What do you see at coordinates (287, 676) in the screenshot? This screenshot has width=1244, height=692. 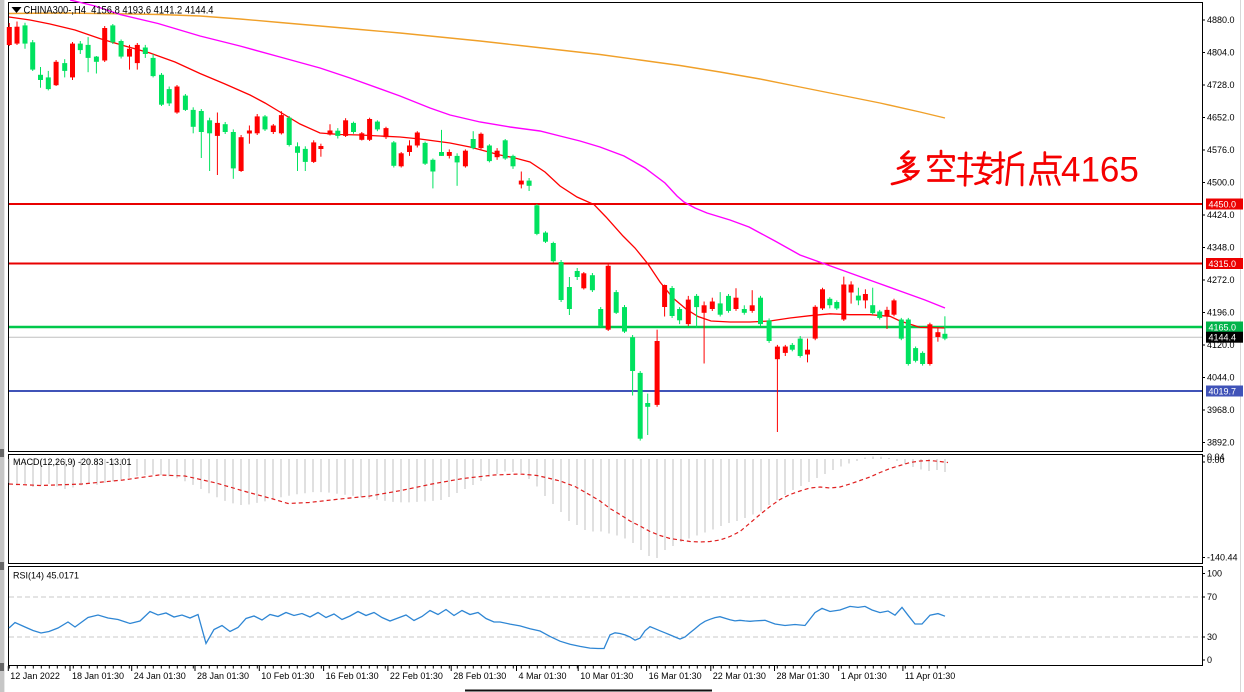 I see `svg-text: 10 Feb 01:30` at bounding box center [287, 676].